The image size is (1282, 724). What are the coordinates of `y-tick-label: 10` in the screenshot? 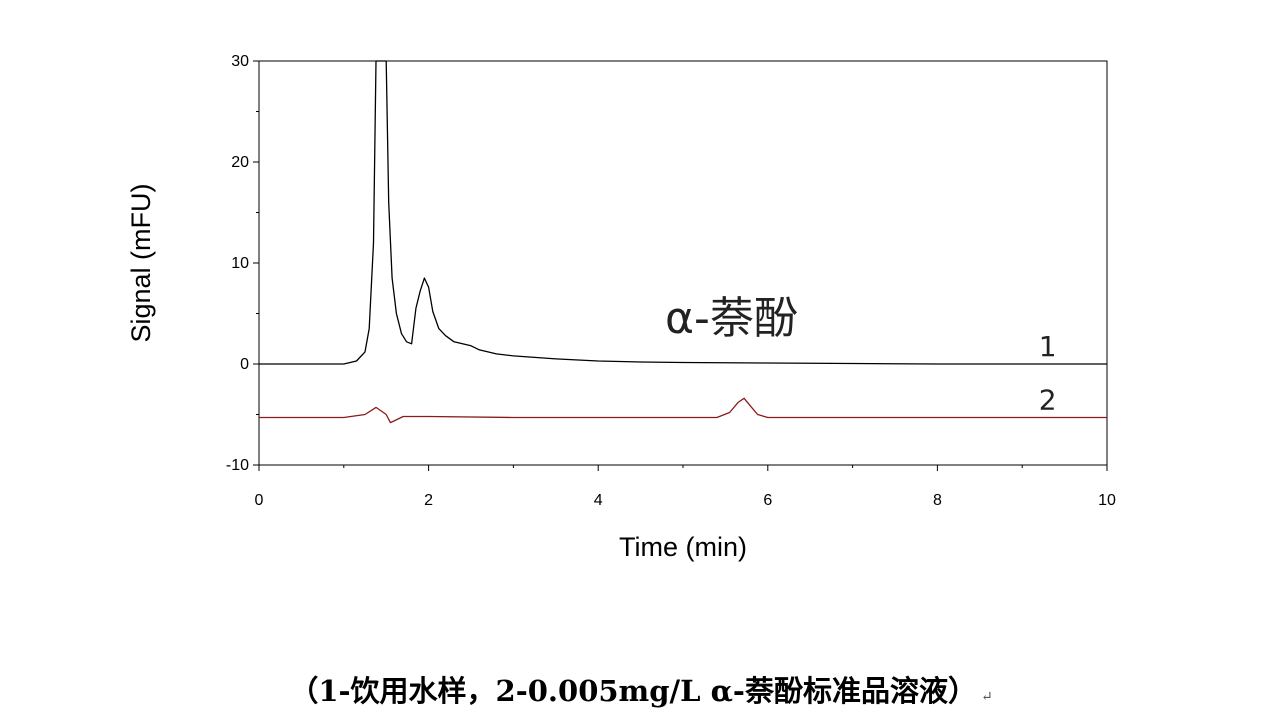 It's located at (240, 263).